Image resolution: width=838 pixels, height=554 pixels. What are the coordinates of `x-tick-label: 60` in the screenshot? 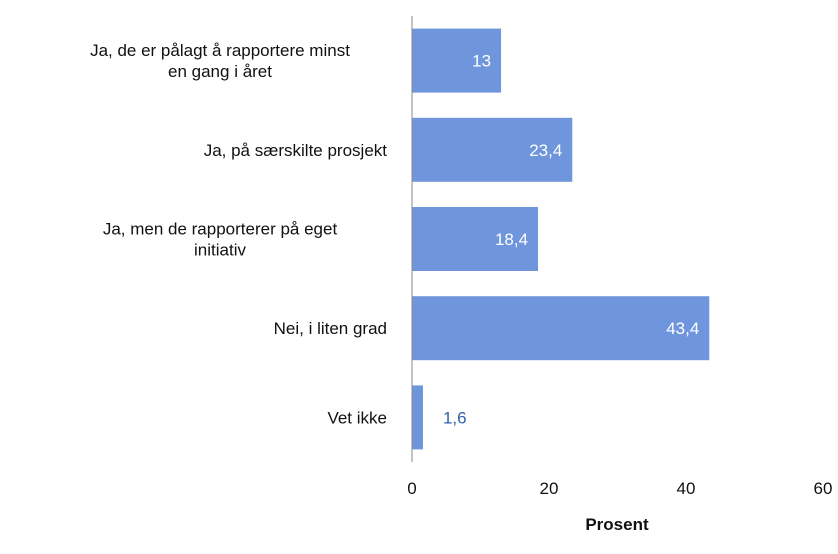 It's located at (823, 488).